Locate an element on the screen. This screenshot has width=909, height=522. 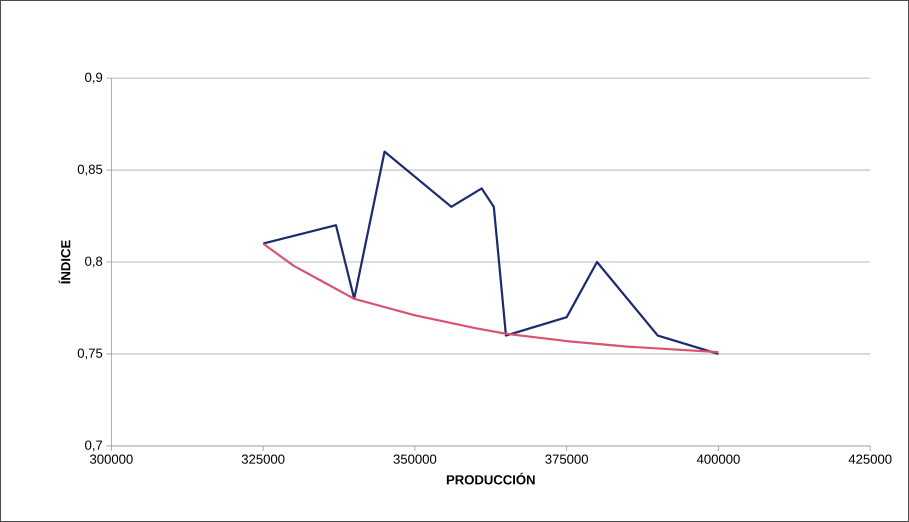
x-tick-label: 300000 is located at coordinates (111, 459).